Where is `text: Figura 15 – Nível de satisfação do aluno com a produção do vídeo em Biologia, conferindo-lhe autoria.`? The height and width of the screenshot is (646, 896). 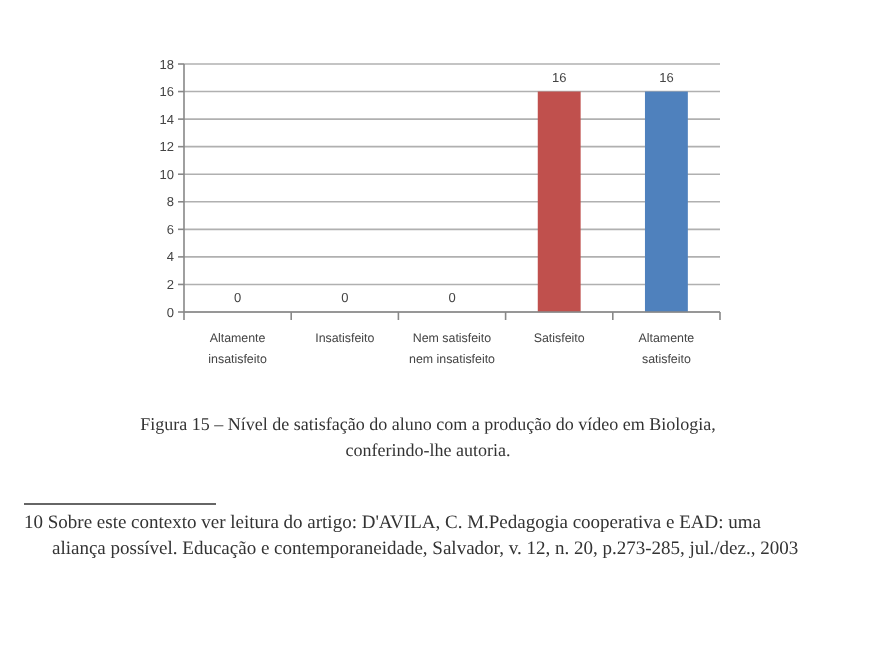
text: Figura 15 – Nível de satisfação do aluno com a produção do vídeo em Biologia, conferindo-lhe autoria. is located at coordinates (428, 437).